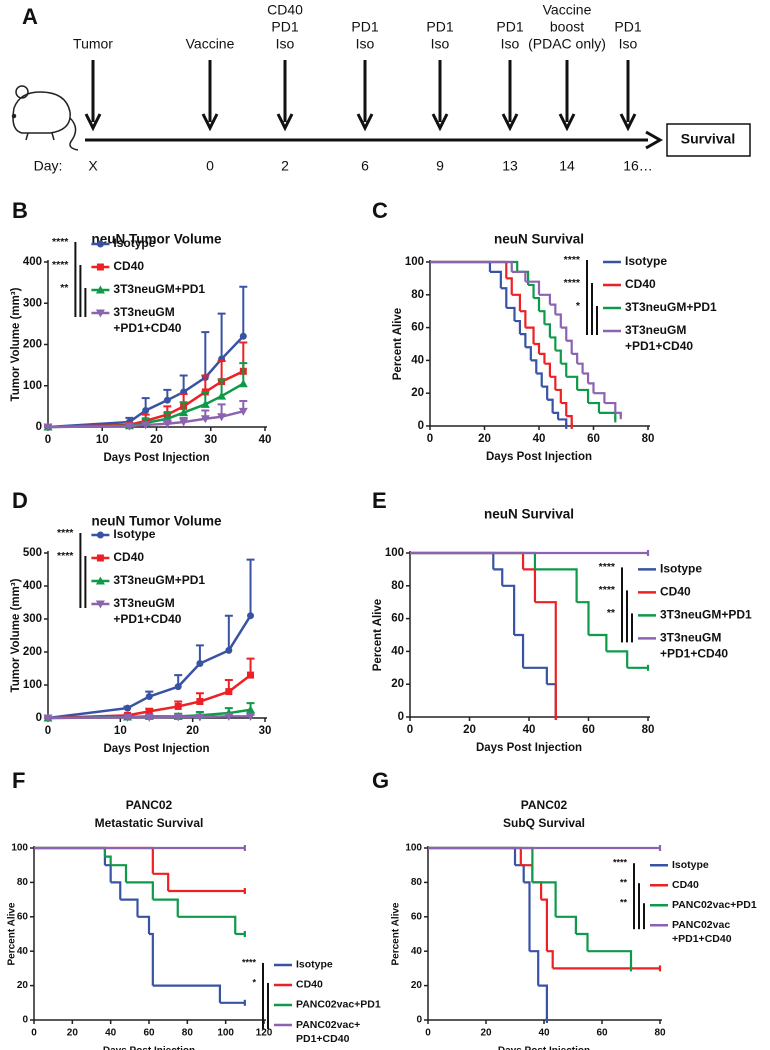  What do you see at coordinates (567, 166) in the screenshot?
I see `event-day: 14` at bounding box center [567, 166].